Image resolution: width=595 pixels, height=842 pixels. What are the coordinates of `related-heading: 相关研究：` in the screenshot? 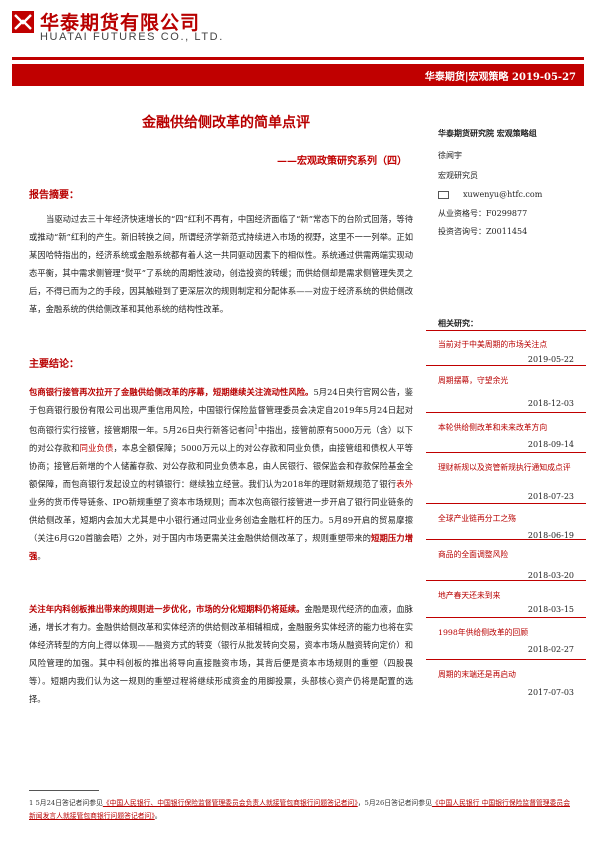 It's located at (458, 323).